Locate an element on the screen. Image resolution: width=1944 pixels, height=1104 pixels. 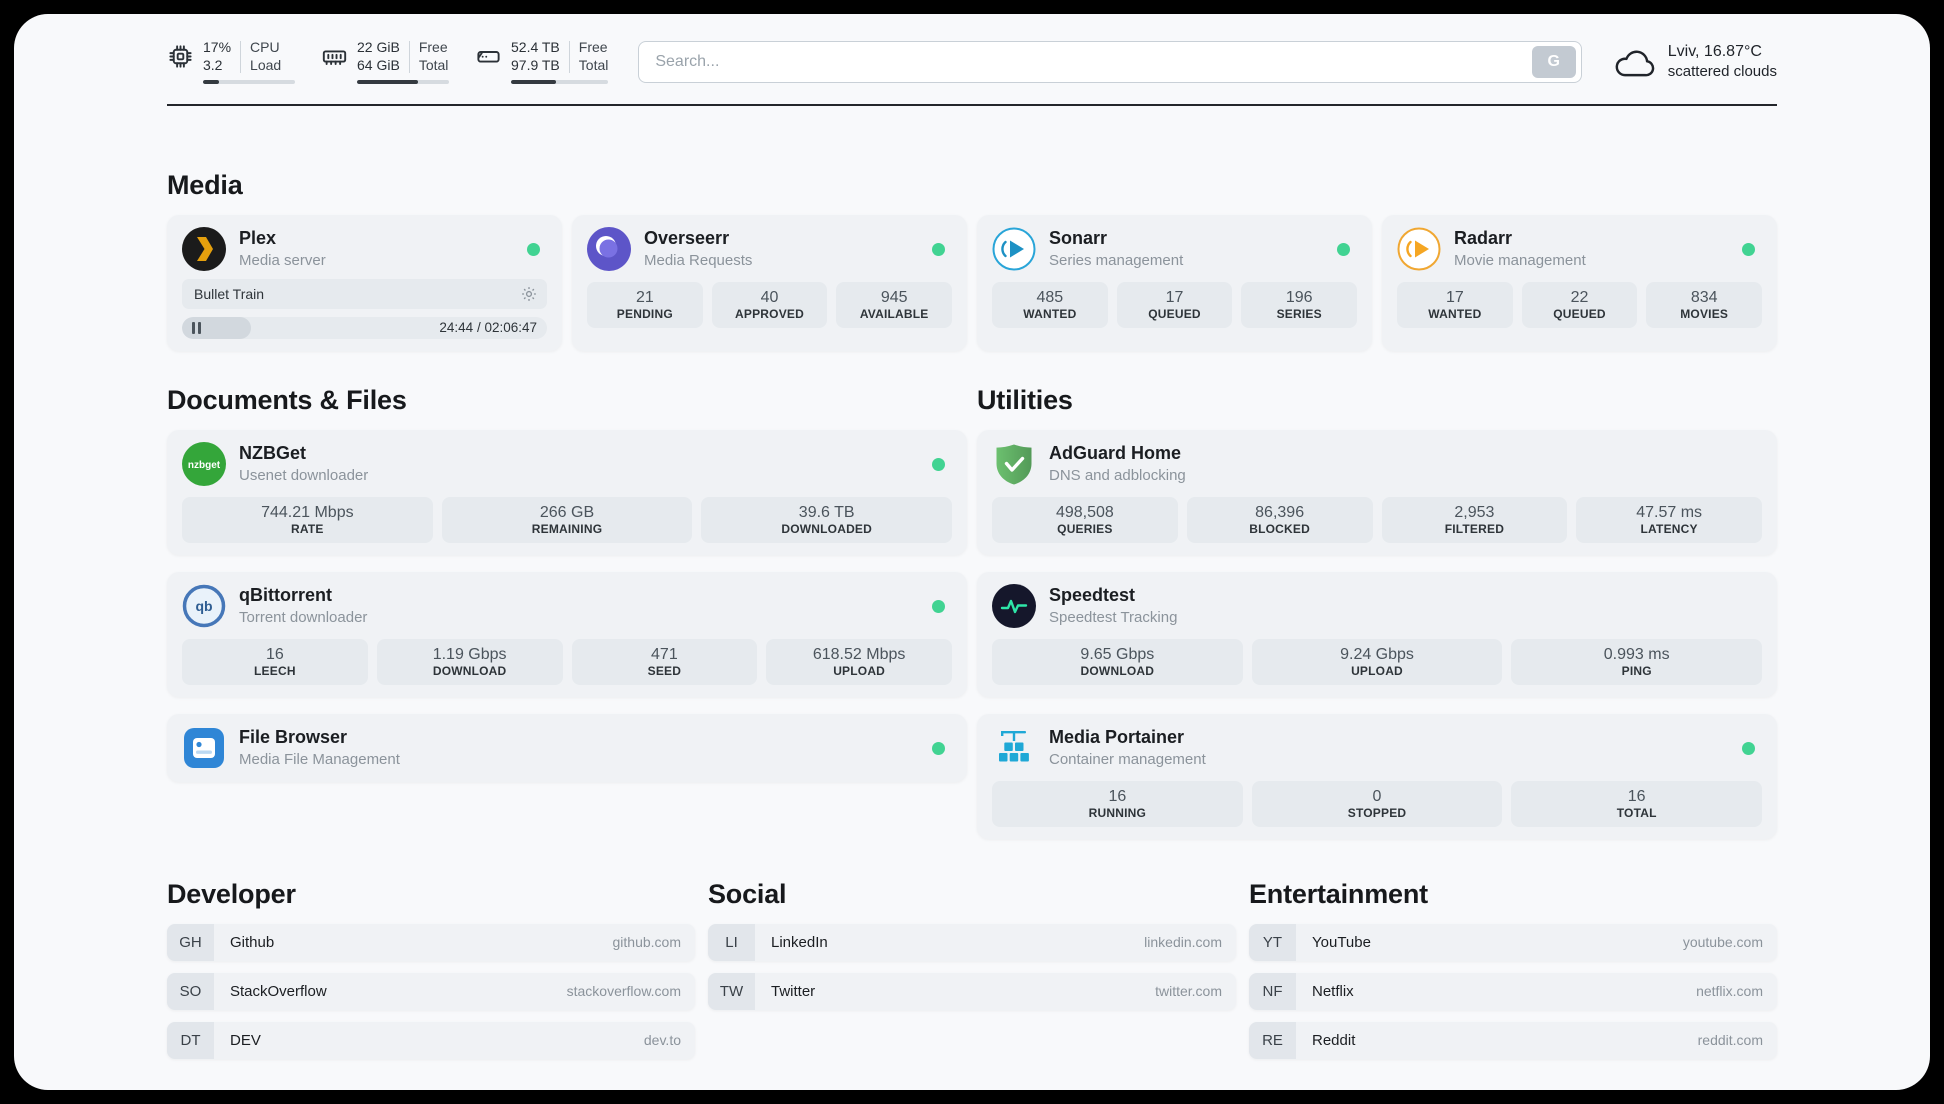
stat-label: APPROVED is located at coordinates (769, 313).